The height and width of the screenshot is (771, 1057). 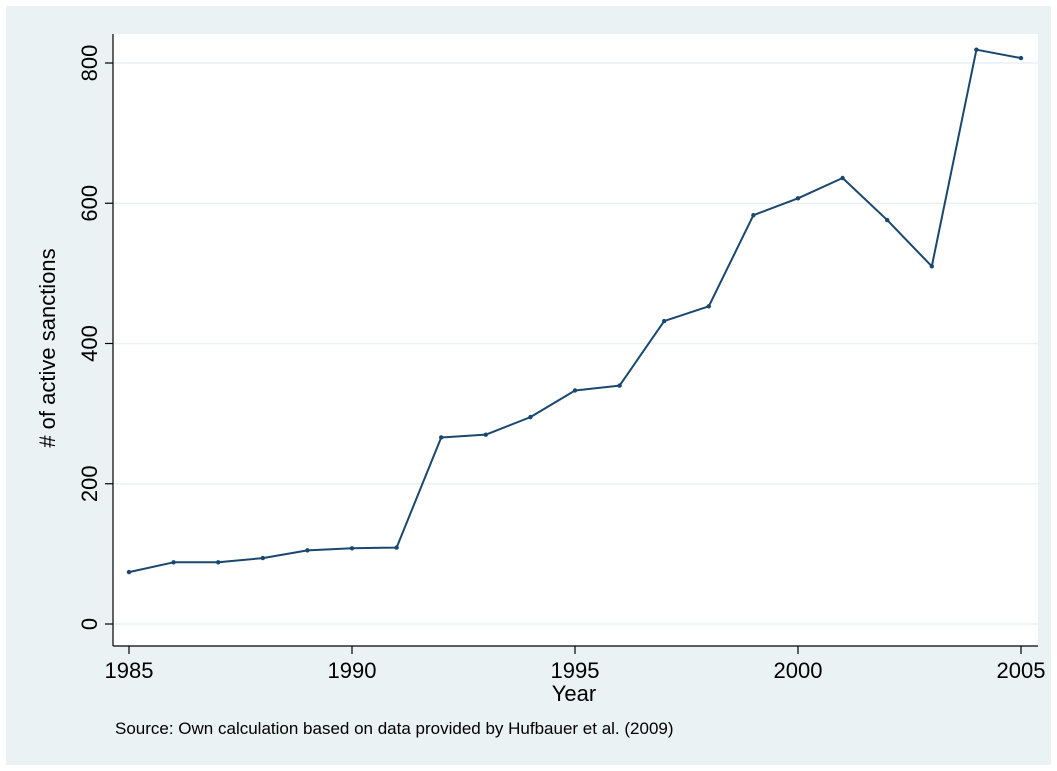 What do you see at coordinates (574, 693) in the screenshot?
I see `x-axis-title: Year` at bounding box center [574, 693].